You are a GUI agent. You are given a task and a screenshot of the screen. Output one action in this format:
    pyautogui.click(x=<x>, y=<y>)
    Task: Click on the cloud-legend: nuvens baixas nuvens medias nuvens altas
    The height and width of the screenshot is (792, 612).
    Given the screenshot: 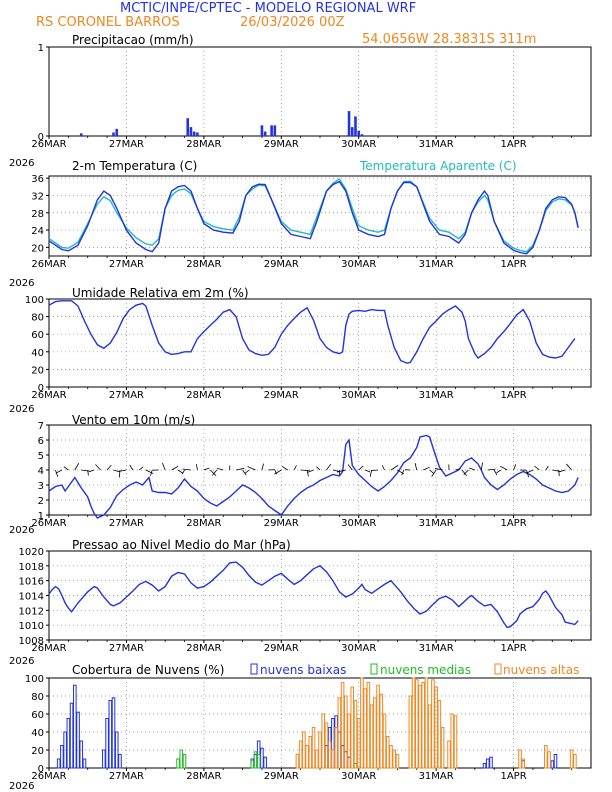 What is the action you would take?
    pyautogui.click(x=414, y=670)
    